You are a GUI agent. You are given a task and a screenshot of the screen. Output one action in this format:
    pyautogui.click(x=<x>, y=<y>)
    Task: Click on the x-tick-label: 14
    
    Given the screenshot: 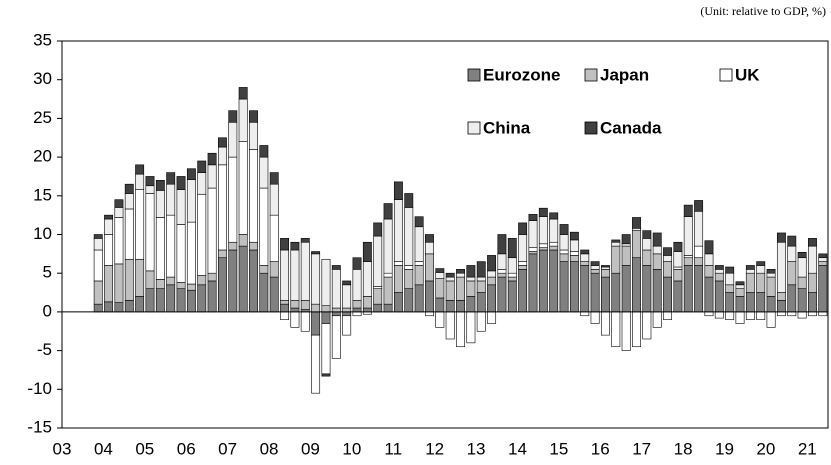 What is the action you would take?
    pyautogui.click(x=517, y=448)
    